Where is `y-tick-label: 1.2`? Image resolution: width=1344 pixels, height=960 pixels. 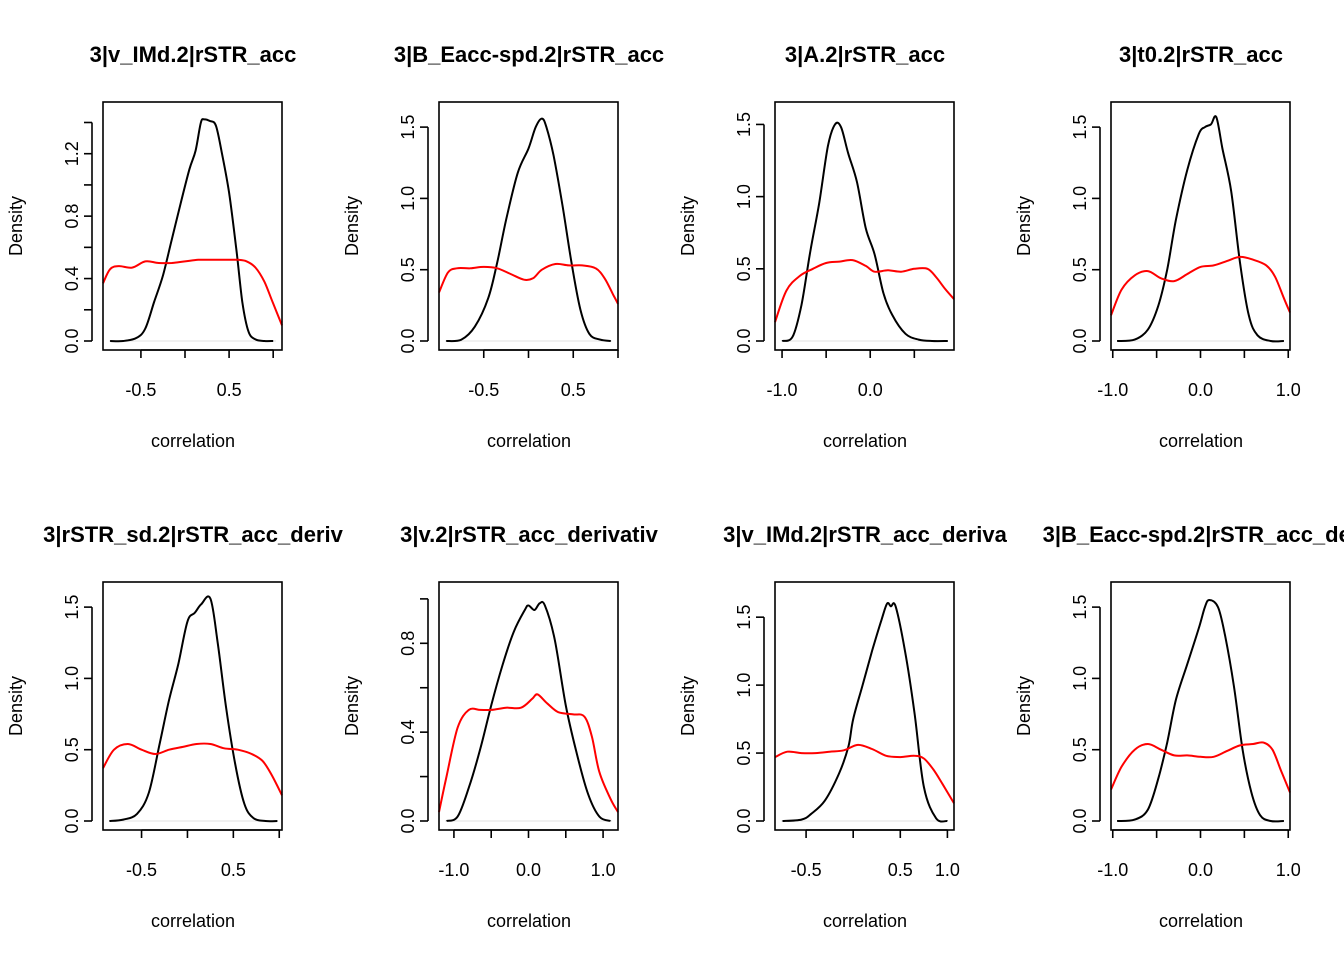 y-tick-label: 1.2 is located at coordinates (72, 153).